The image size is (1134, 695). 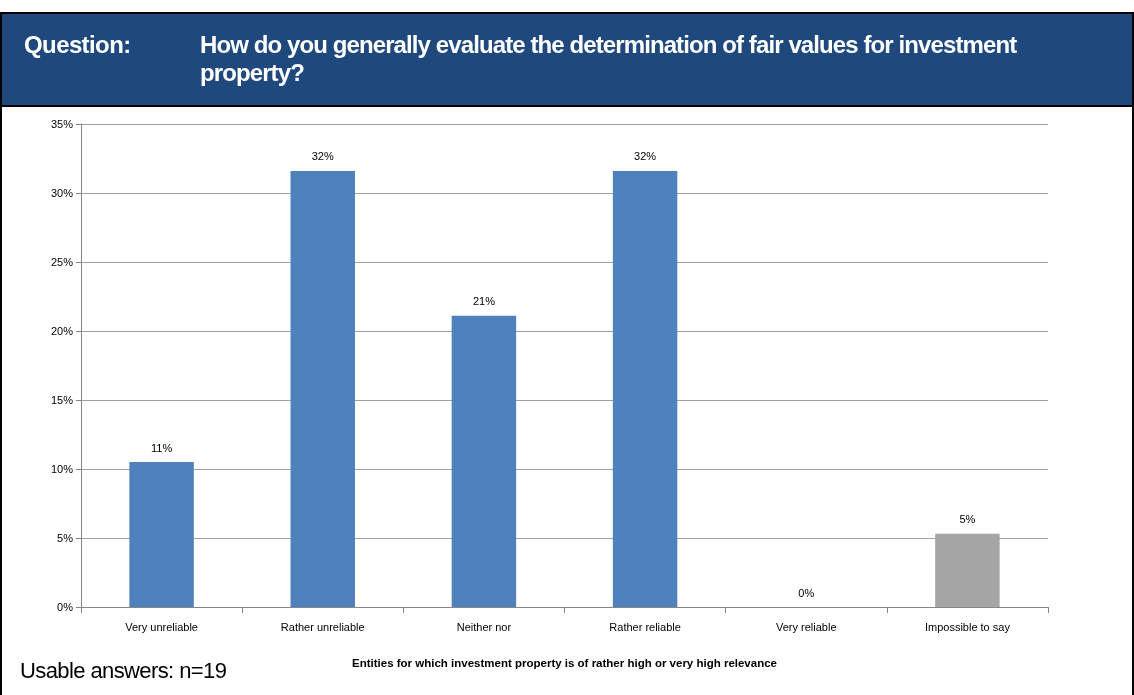 I want to click on y-tick-label: 25%, so click(x=62, y=262).